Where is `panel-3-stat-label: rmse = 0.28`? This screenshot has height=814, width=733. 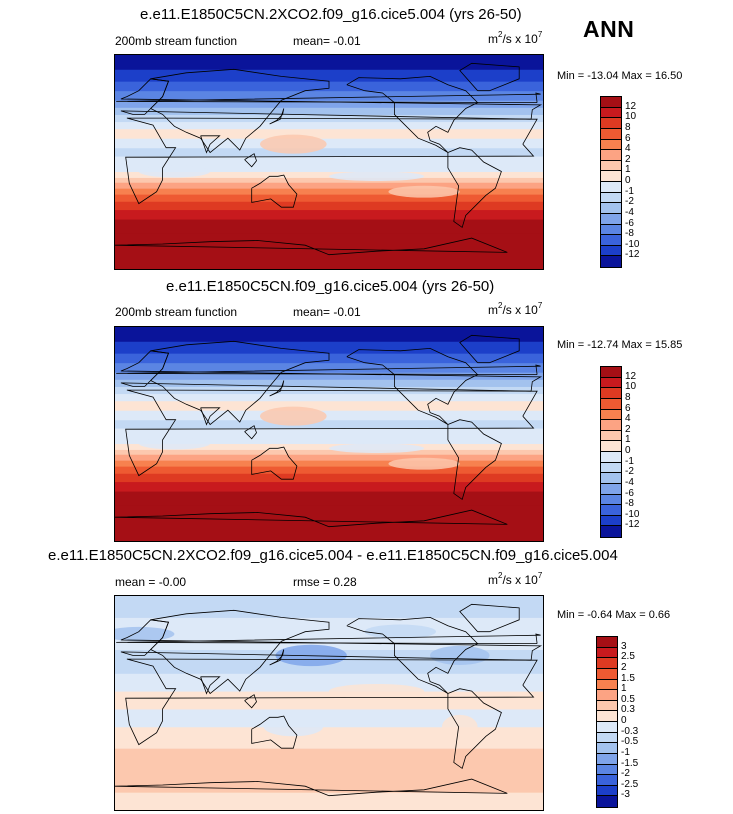 panel-3-stat-label: rmse = 0.28 is located at coordinates (325, 582).